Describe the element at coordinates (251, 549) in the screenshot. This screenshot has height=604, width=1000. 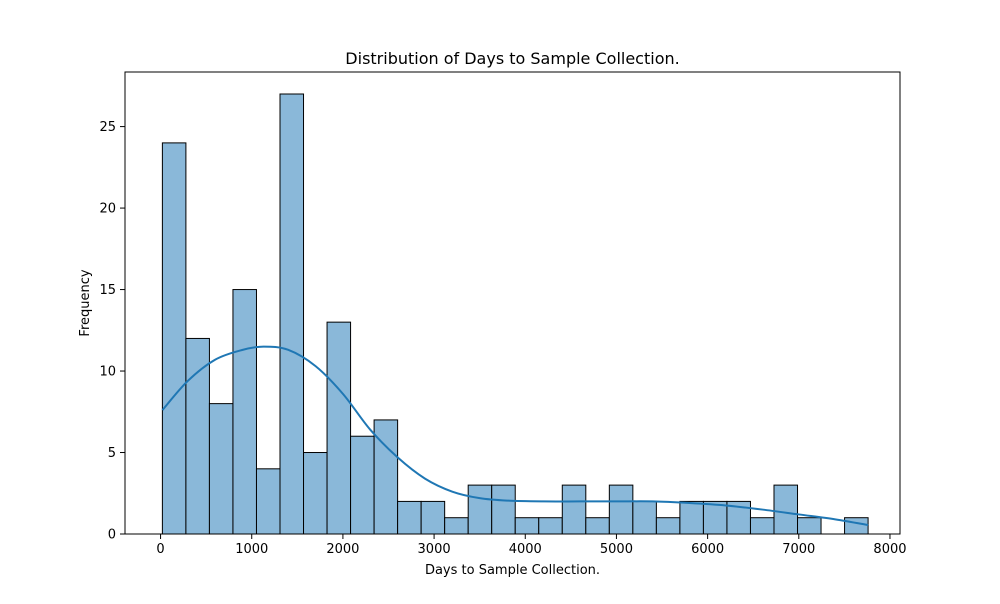
I see `x-tick-label: 1000` at that location.